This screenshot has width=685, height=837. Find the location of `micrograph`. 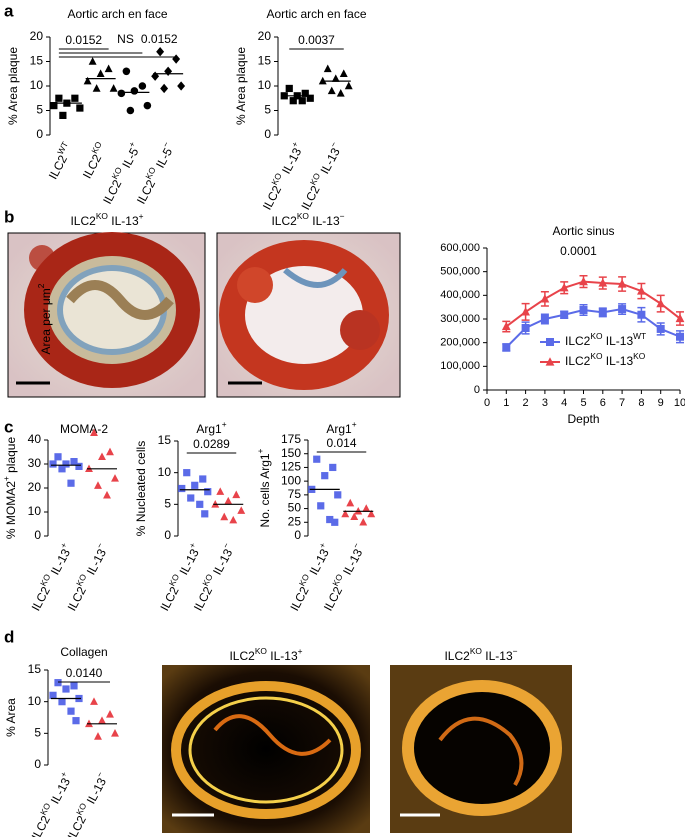

micrograph is located at coordinates (308, 315).